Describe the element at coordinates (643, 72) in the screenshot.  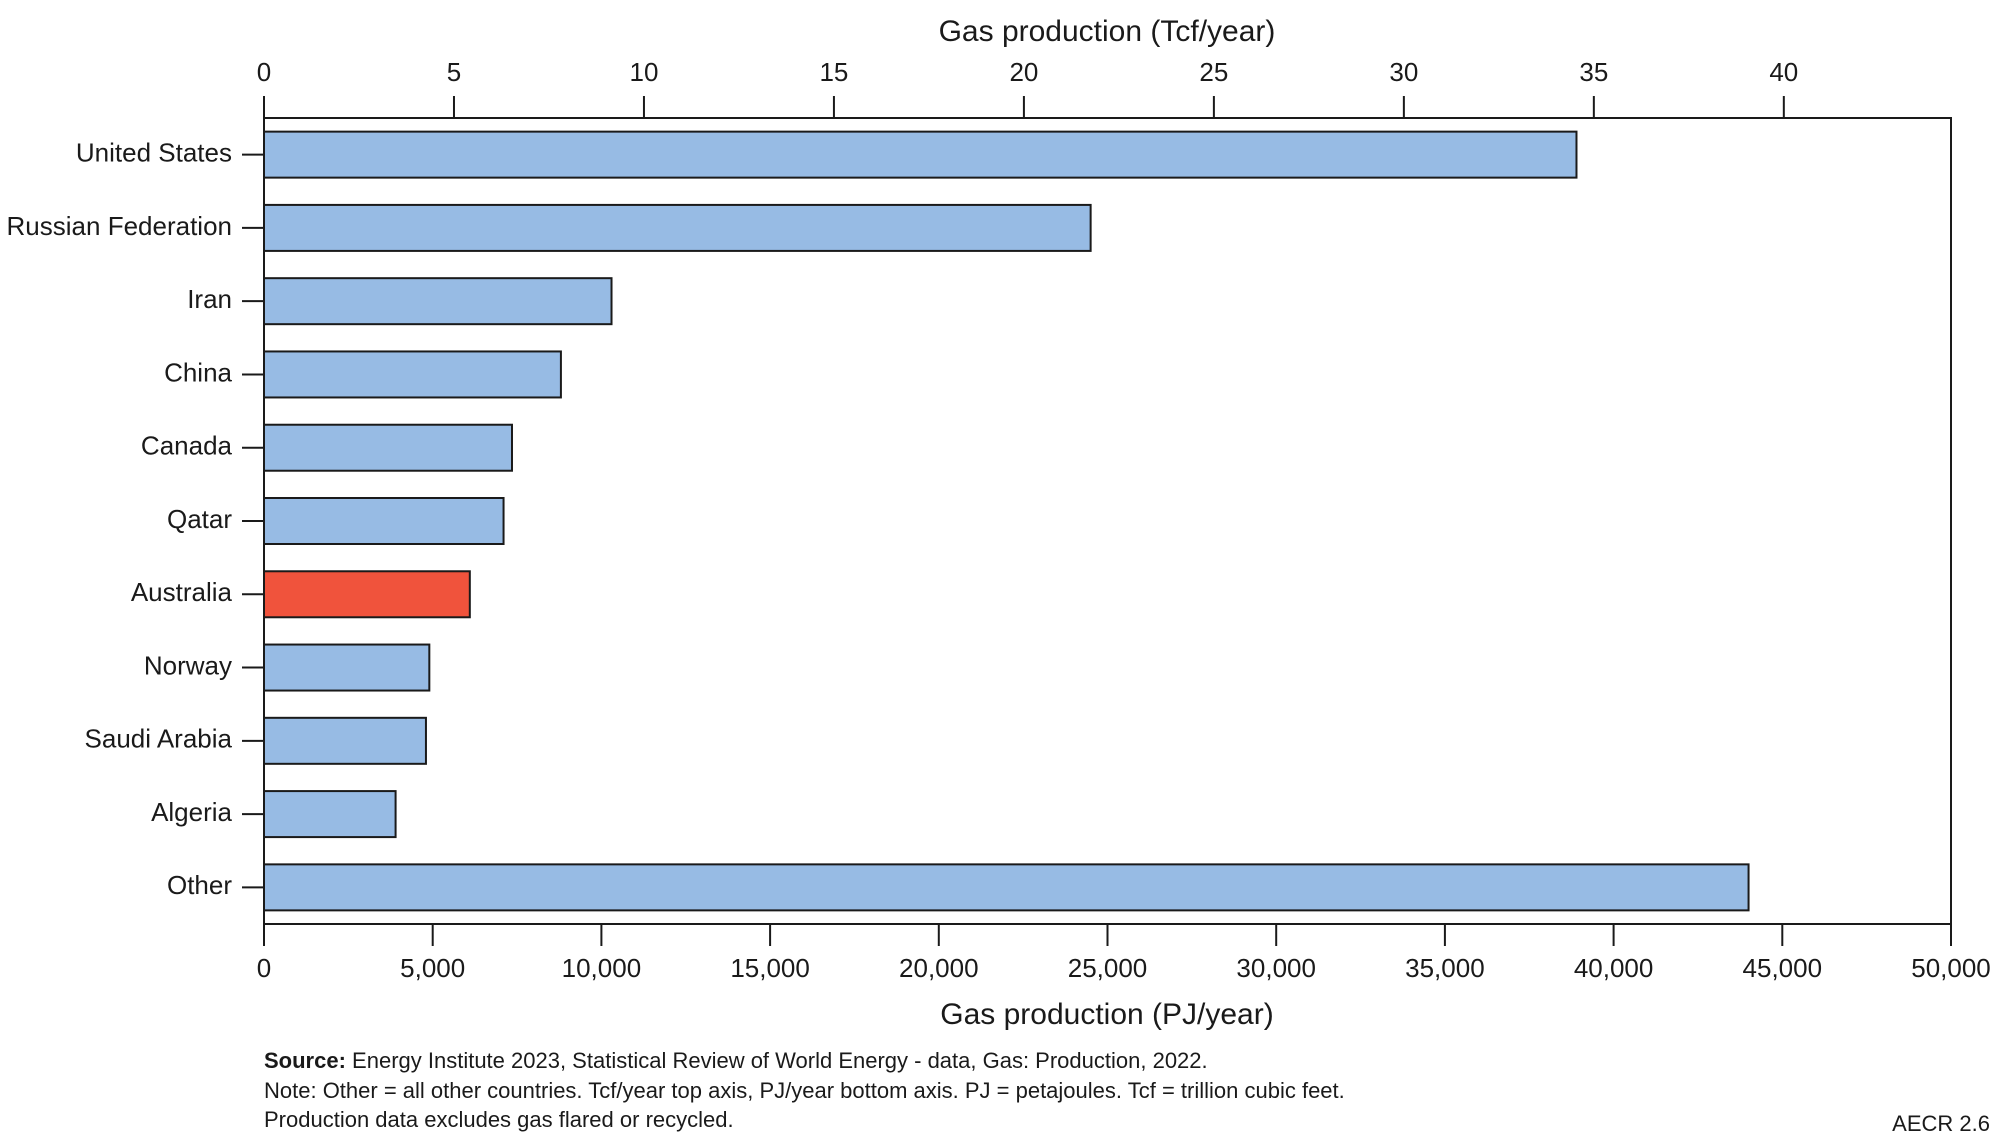
I see `x2-tick-label: 10` at that location.